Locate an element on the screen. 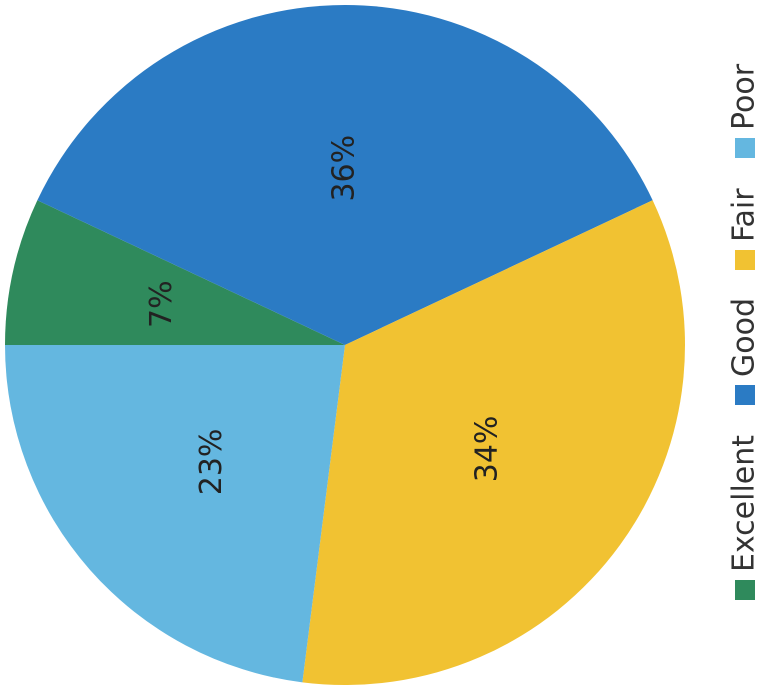 The width and height of the screenshot is (767, 689). legend-label: Fair is located at coordinates (744, 215).